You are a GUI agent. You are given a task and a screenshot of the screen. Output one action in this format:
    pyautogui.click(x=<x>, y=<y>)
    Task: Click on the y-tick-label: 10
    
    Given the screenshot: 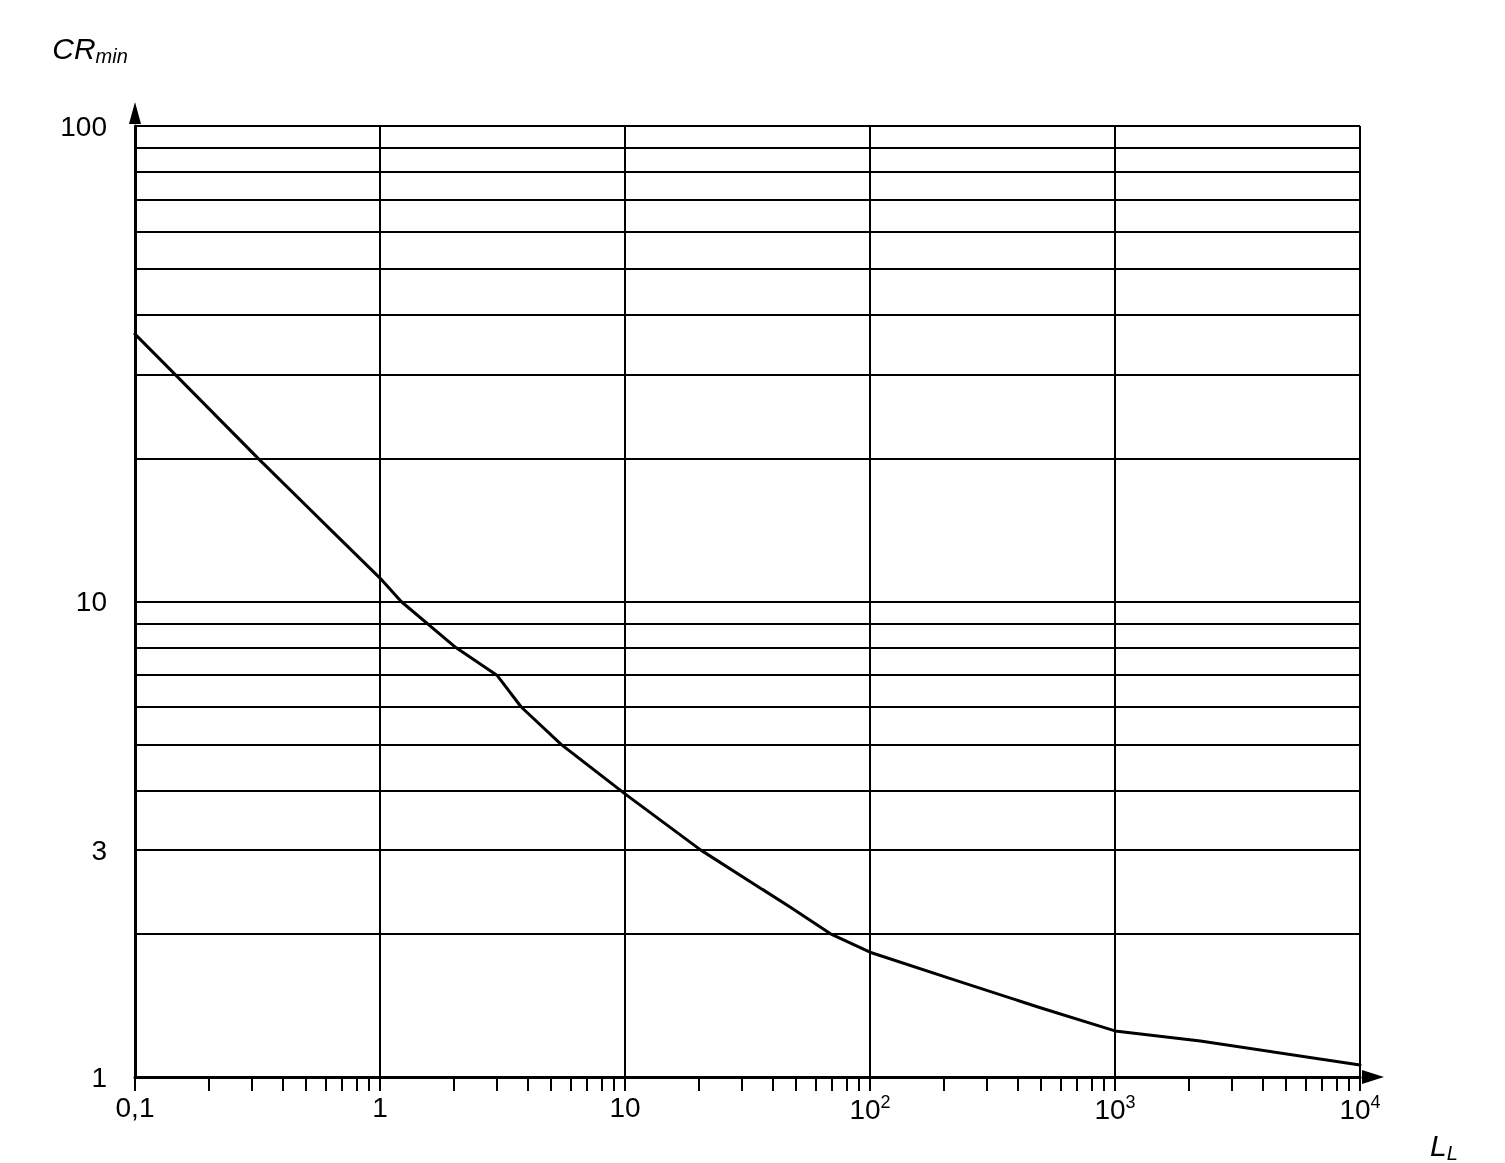 What is the action you would take?
    pyautogui.click(x=91, y=601)
    